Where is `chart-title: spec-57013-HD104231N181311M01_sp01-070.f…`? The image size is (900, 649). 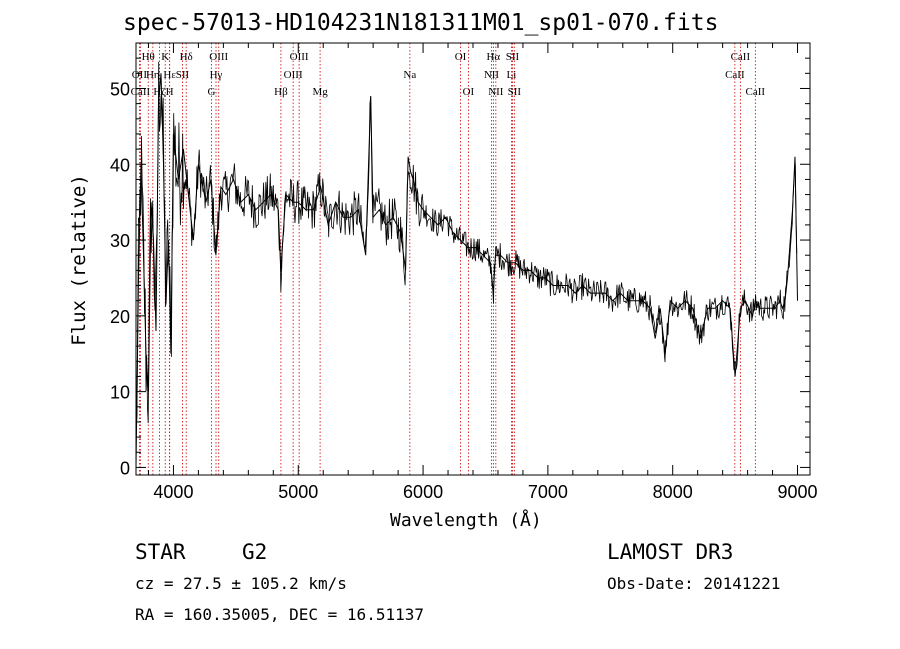 chart-title: spec-57013-HD104231N181311M01_sp01-070.f… is located at coordinates (421, 23).